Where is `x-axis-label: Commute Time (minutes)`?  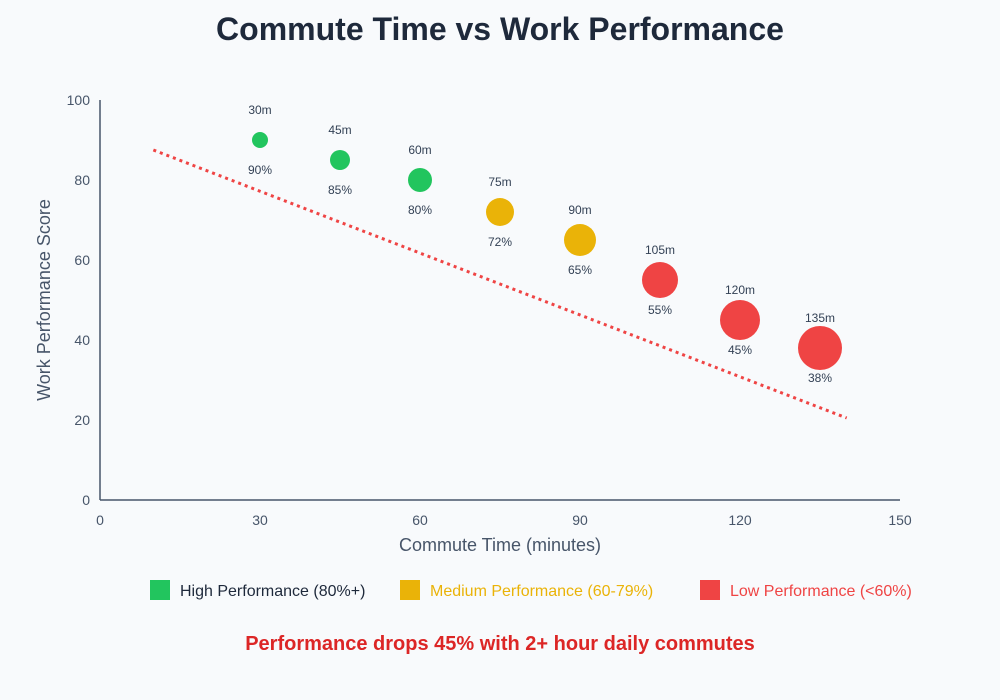 x-axis-label: Commute Time (minutes) is located at coordinates (500, 545).